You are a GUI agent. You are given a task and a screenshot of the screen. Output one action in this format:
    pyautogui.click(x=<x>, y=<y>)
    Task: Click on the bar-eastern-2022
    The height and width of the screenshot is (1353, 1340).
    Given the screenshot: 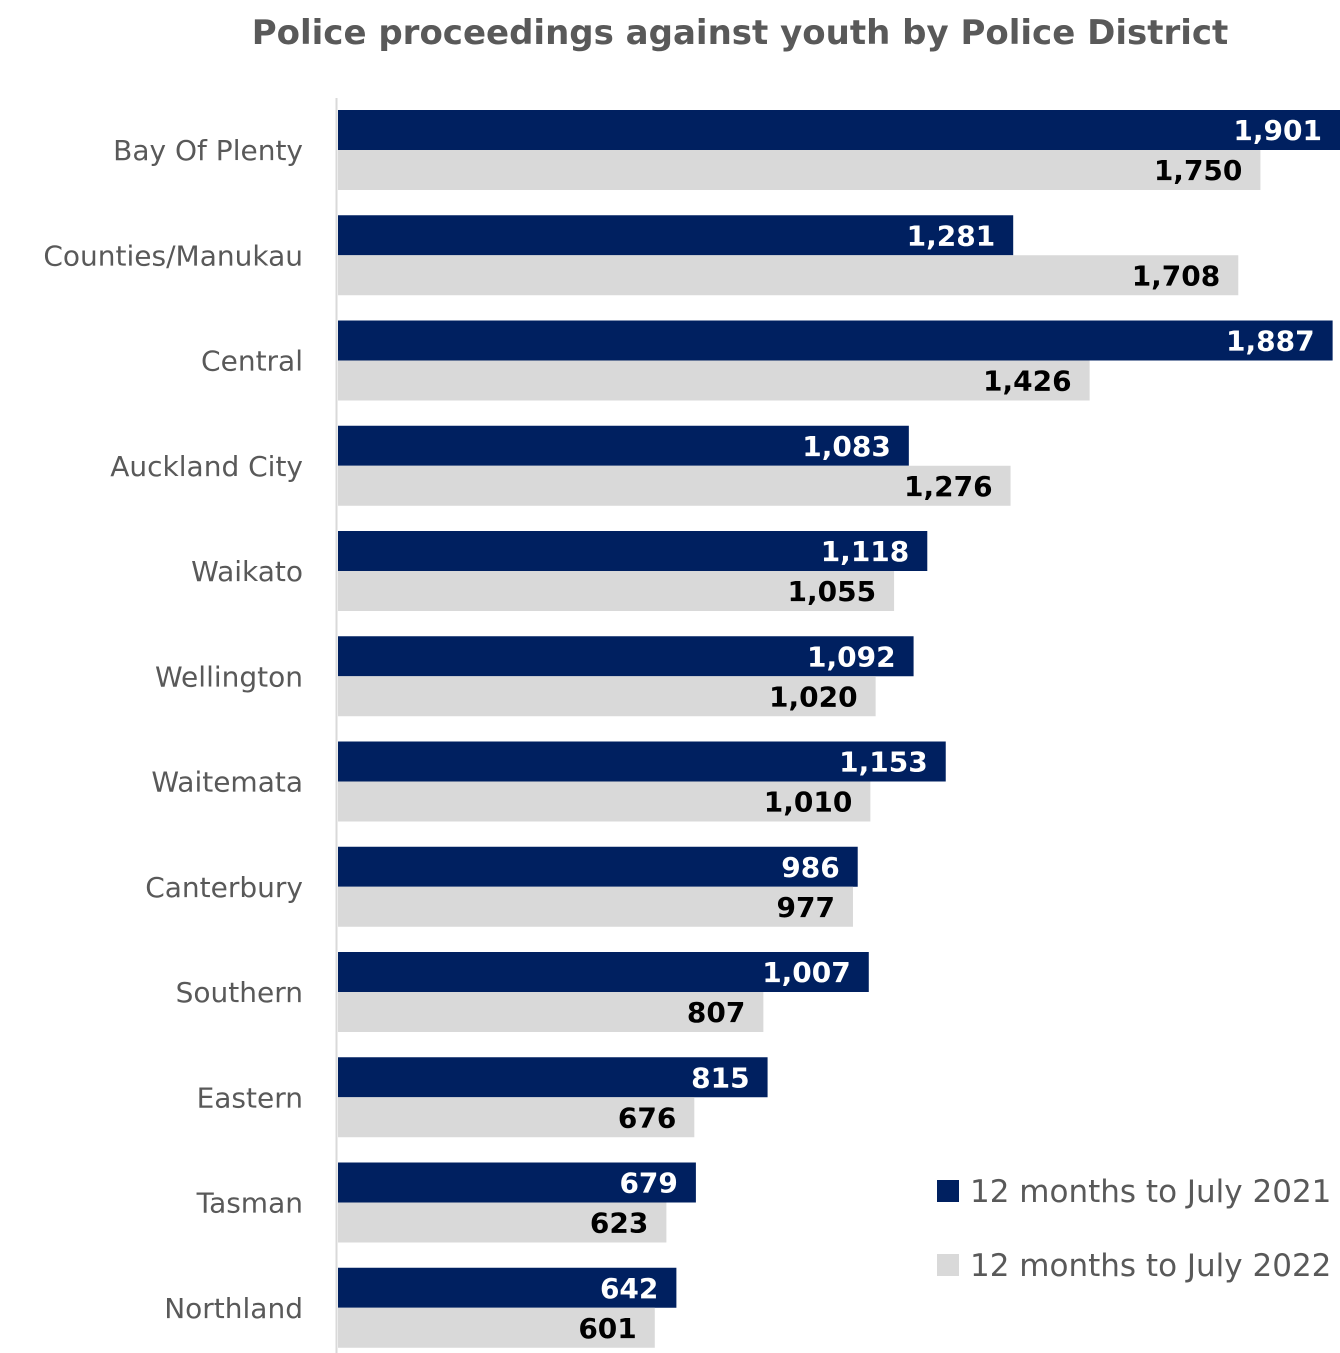 What is the action you would take?
    pyautogui.click(x=516, y=1117)
    